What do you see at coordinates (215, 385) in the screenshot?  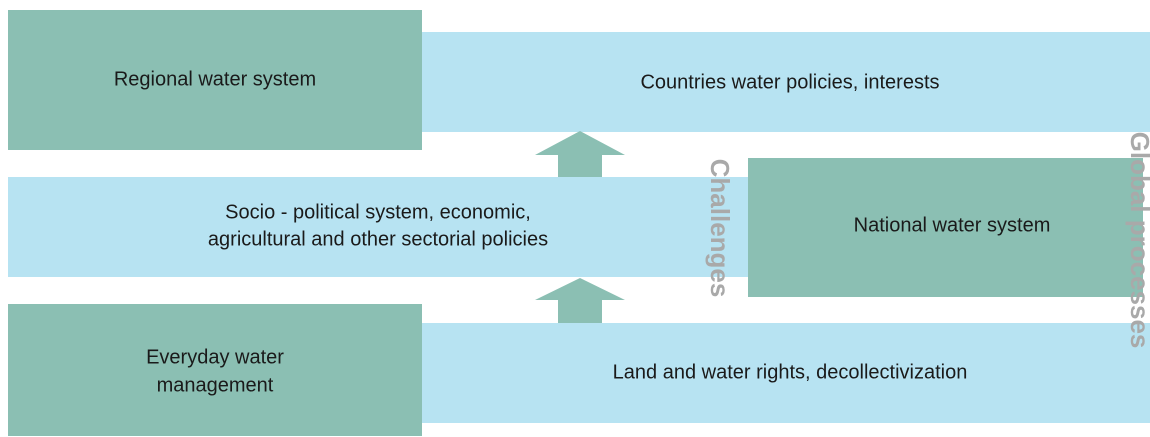 I see `box-label: management` at bounding box center [215, 385].